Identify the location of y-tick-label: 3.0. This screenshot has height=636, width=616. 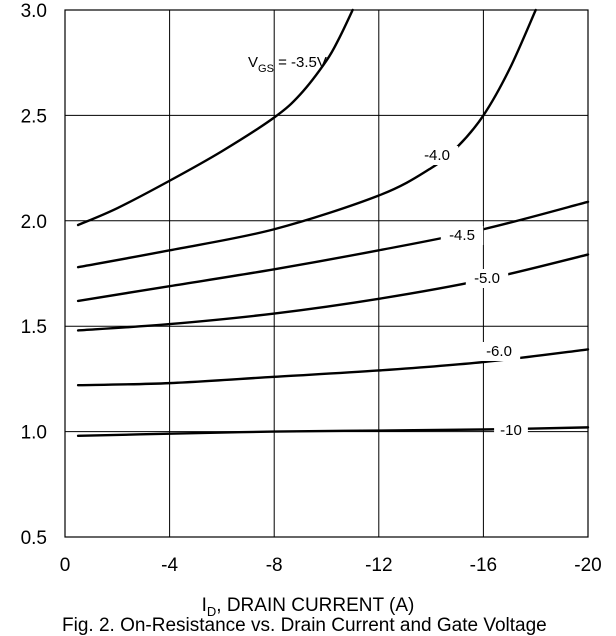
(34, 11).